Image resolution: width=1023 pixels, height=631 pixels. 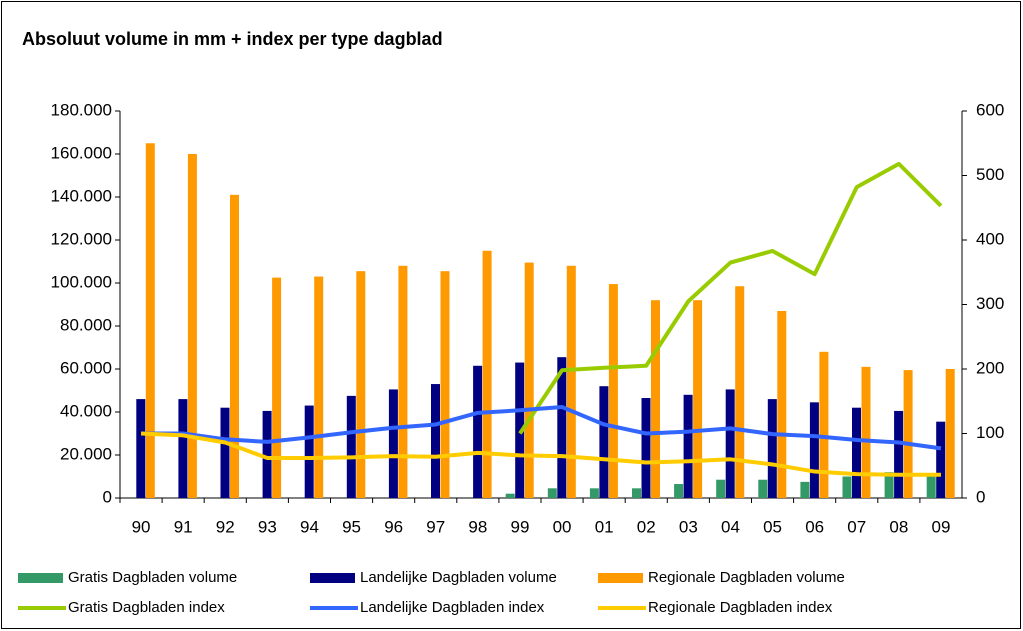 What do you see at coordinates (562, 526) in the screenshot?
I see `x-tick-label: 00` at bounding box center [562, 526].